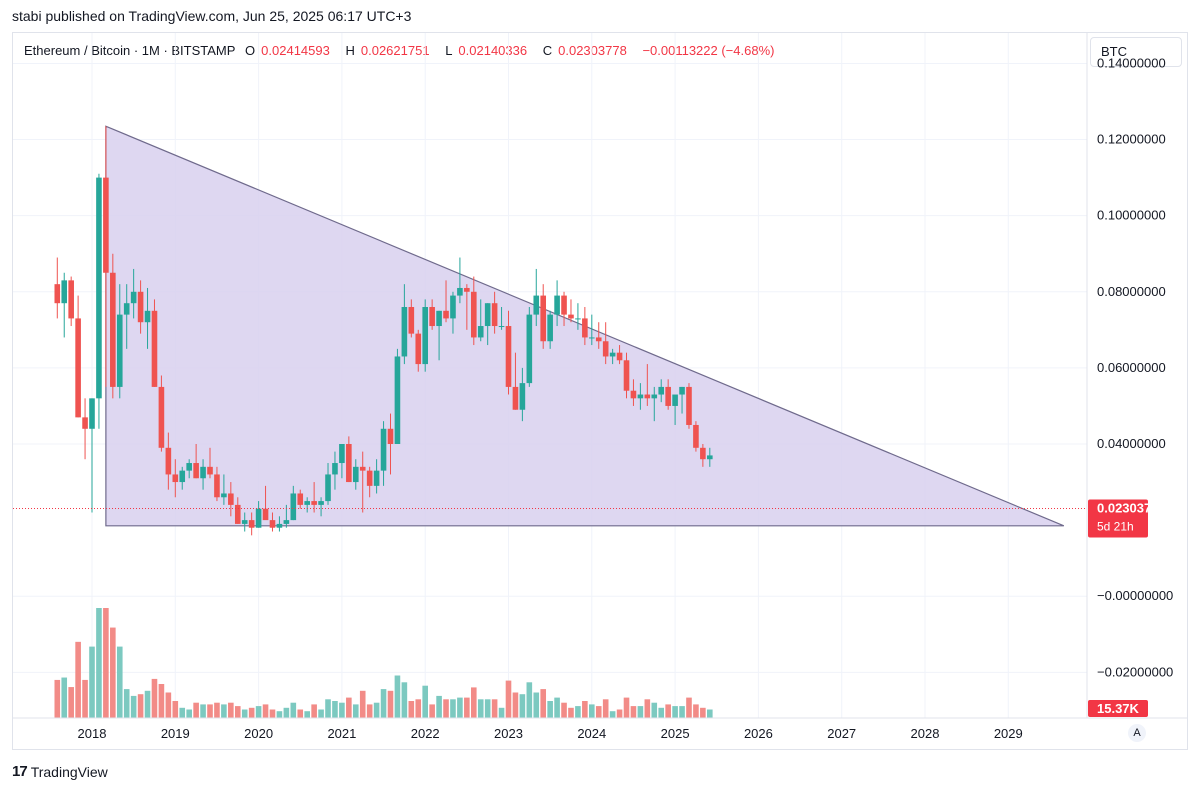 The height and width of the screenshot is (792, 1200). What do you see at coordinates (130, 50) in the screenshot?
I see `symbol-name: Ethereum / Bitcoin · 1M · BITSTAMP` at bounding box center [130, 50].